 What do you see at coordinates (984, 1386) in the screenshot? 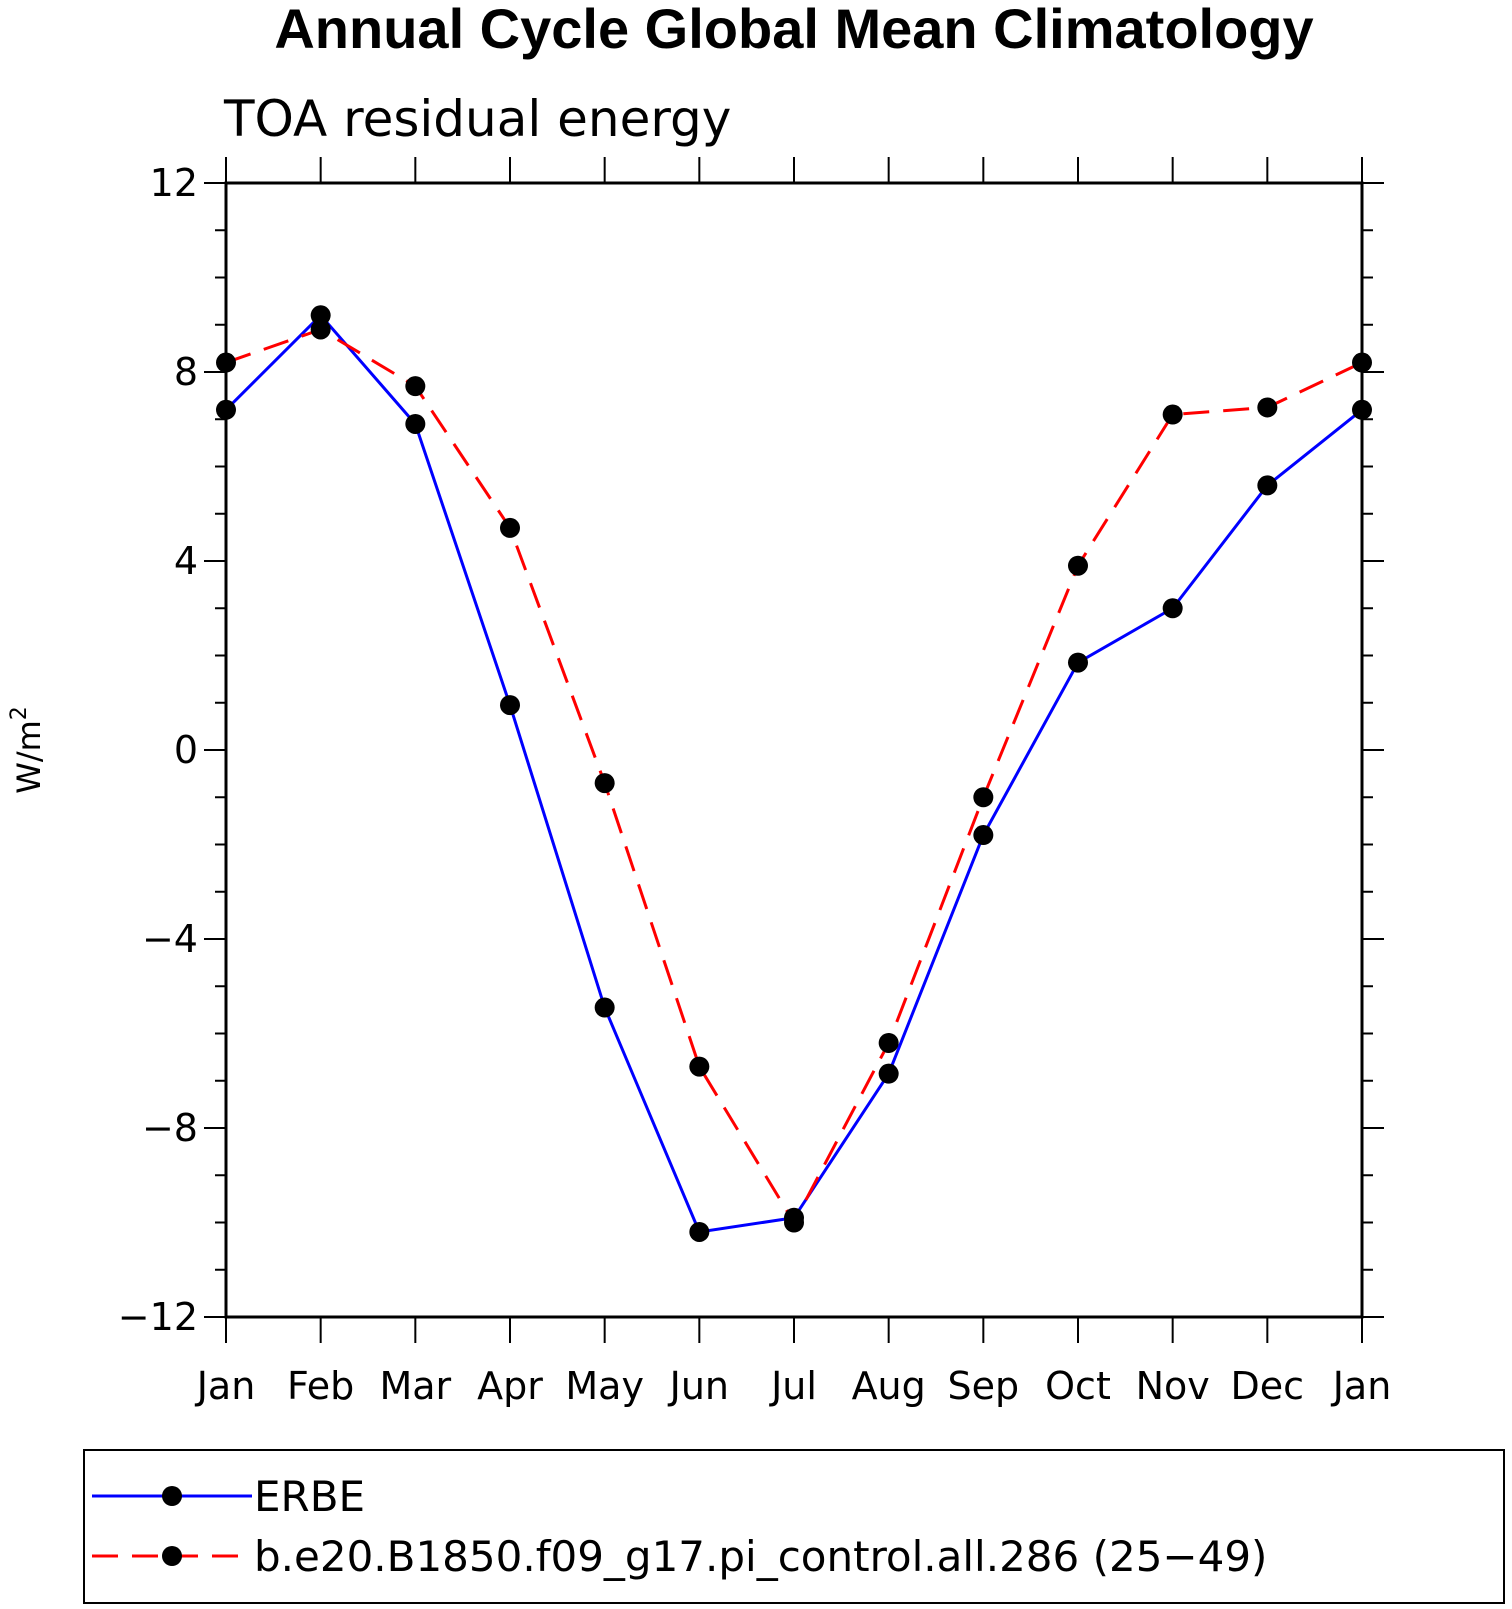
I see `x-tick-label: Sep` at bounding box center [984, 1386].